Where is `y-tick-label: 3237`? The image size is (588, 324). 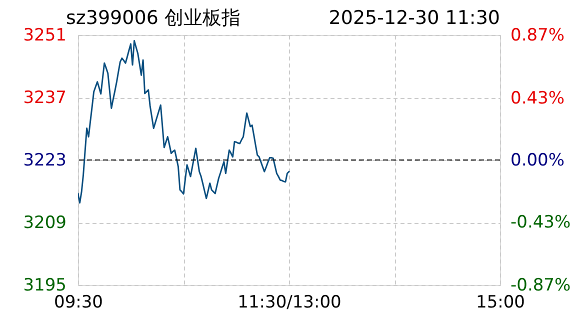 y-tick-label: 3237 is located at coordinates (44, 98).